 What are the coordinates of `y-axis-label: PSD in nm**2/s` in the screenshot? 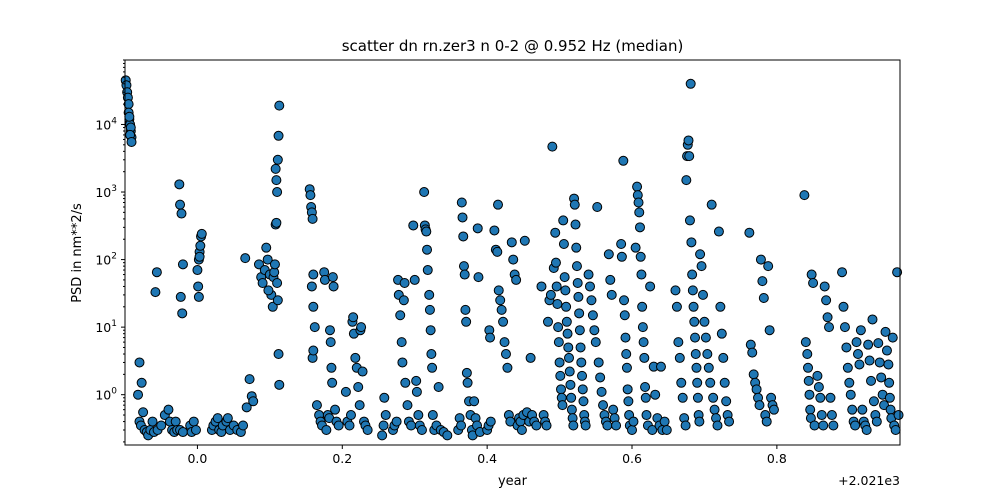 It's located at (77, 253).